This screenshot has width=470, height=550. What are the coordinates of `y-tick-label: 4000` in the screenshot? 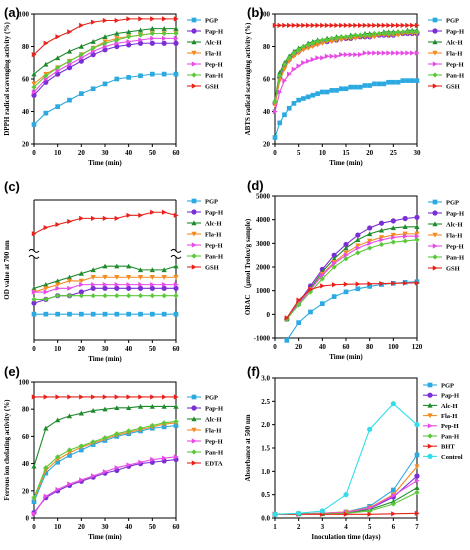 It's located at (263, 220).